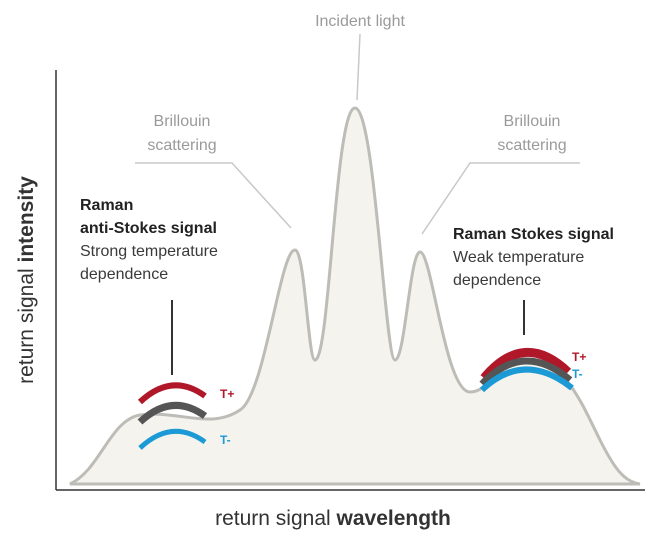  I want to click on brillouin-right: Brillouin, so click(532, 121).